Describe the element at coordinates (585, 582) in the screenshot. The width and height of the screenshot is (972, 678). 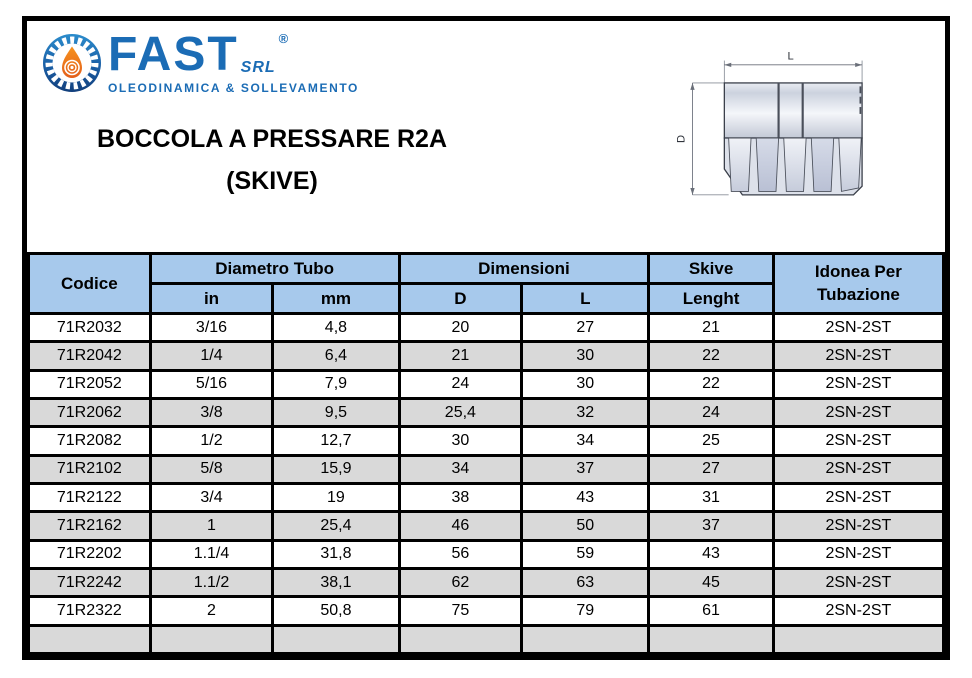
I see `cell-dim-l: 63` at that location.